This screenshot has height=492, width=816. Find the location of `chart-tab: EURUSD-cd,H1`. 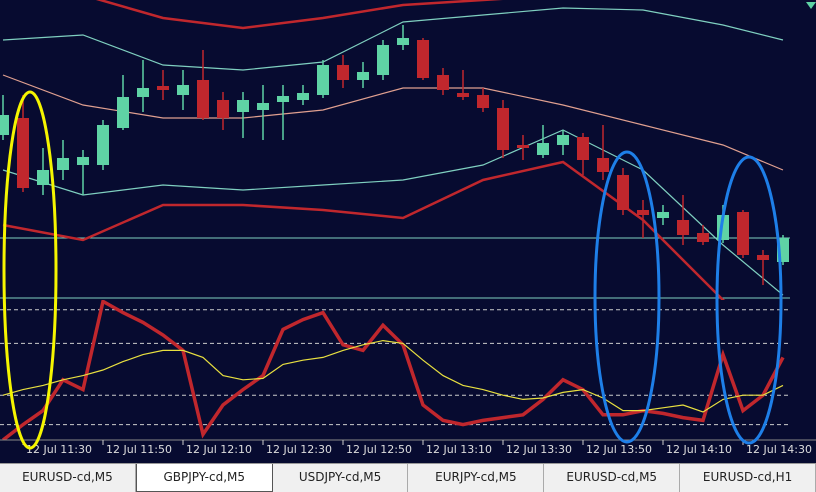

chart-tab: EURUSD-cd,H1 is located at coordinates (748, 478).